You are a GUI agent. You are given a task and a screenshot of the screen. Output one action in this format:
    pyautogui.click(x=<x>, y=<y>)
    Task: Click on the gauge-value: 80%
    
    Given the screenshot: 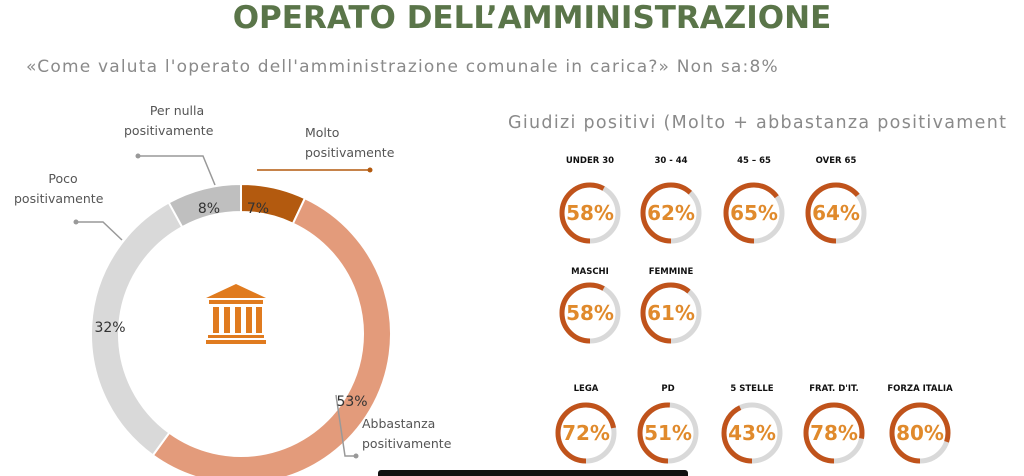 What is the action you would take?
    pyautogui.click(x=920, y=433)
    